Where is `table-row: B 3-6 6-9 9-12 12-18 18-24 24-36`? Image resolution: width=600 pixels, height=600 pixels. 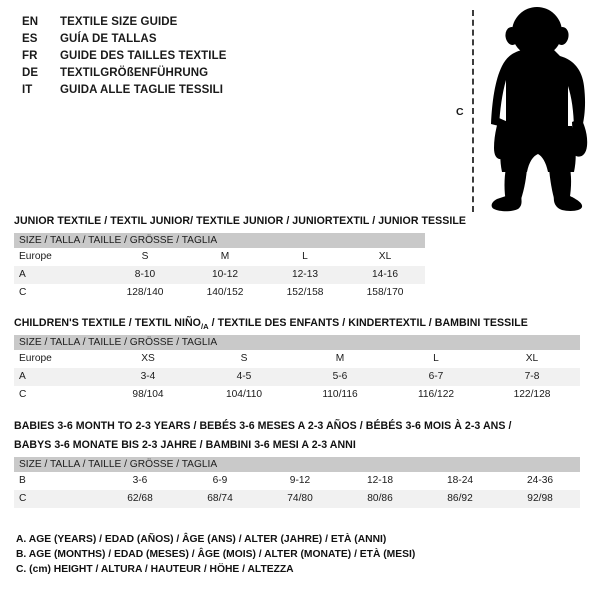 table-row: B 3-6 6-9 9-12 12-18 18-24 24-36 is located at coordinates (297, 481).